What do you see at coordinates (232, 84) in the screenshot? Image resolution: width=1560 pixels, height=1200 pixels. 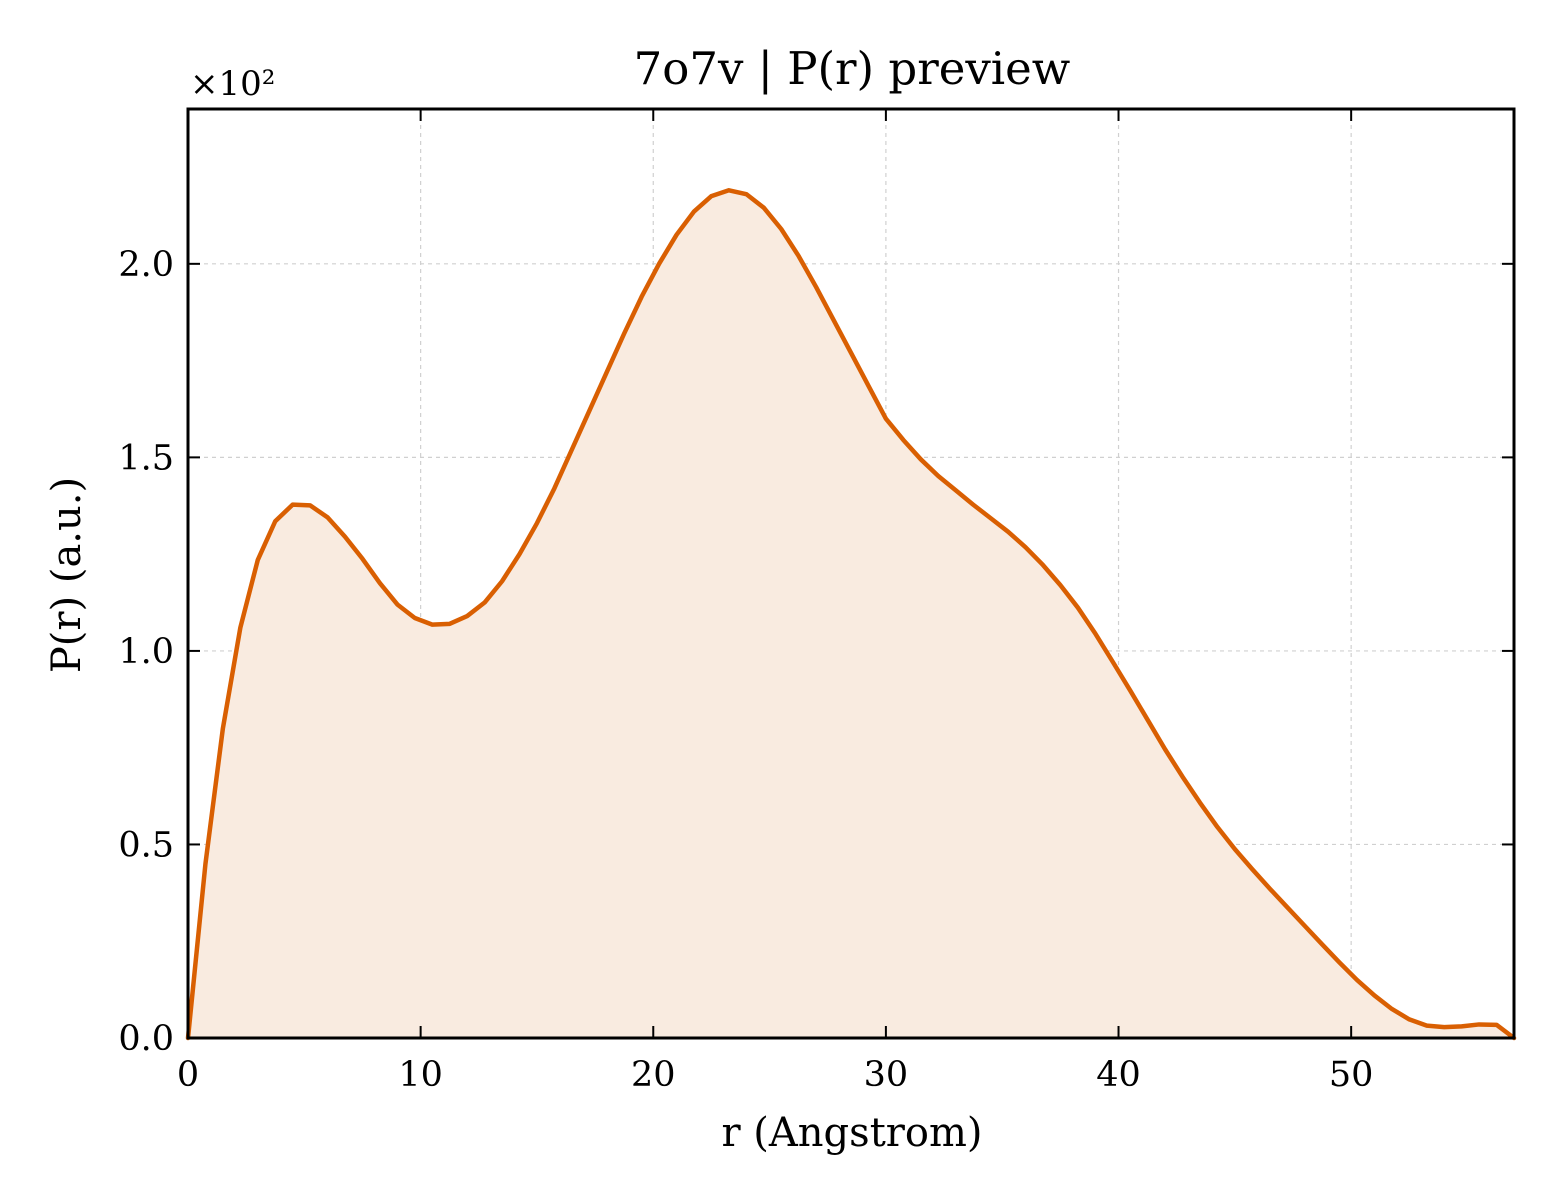 I see `y-multiplier: ×10²` at bounding box center [232, 84].